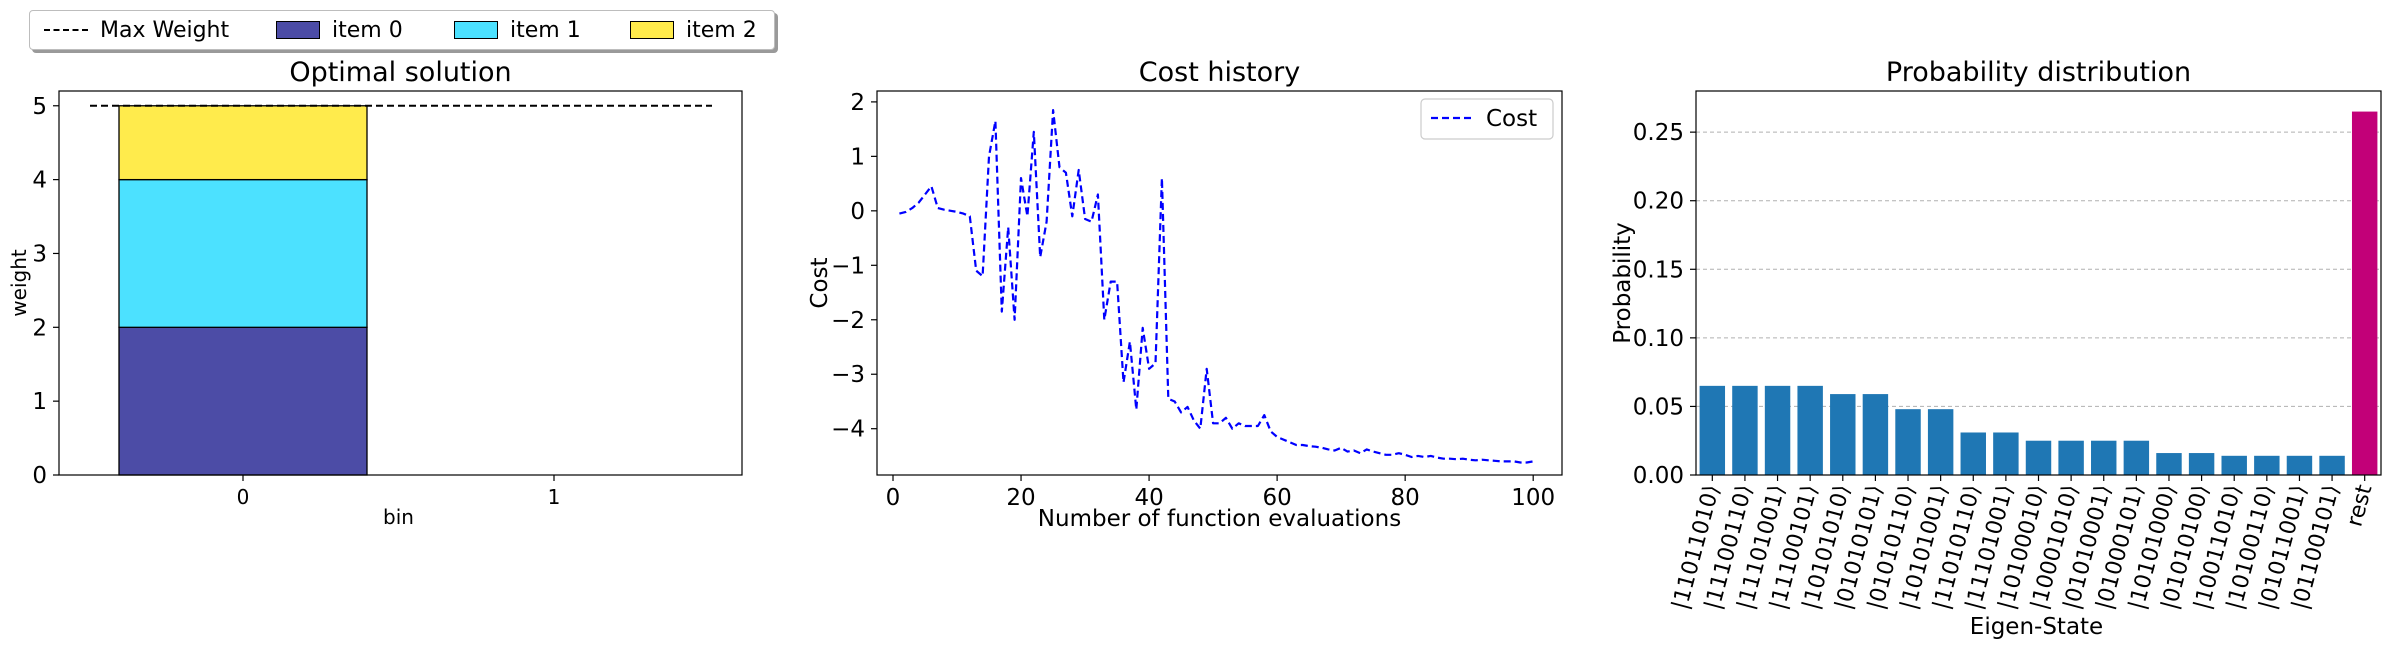 The height and width of the screenshot is (648, 2393). I want to click on legend: Max Weight item 0 item 1 item 2, so click(402, 30).